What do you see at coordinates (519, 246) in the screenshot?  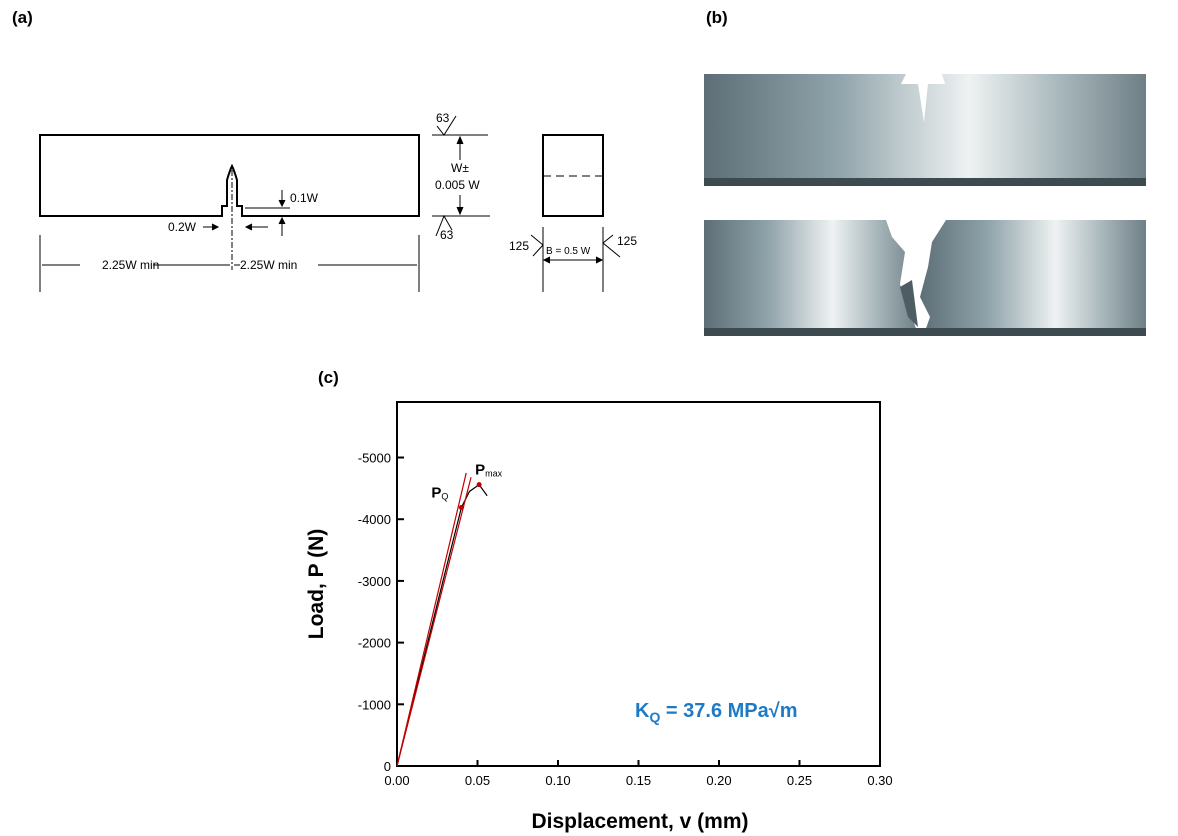 I see `roughness-left: 125` at bounding box center [519, 246].